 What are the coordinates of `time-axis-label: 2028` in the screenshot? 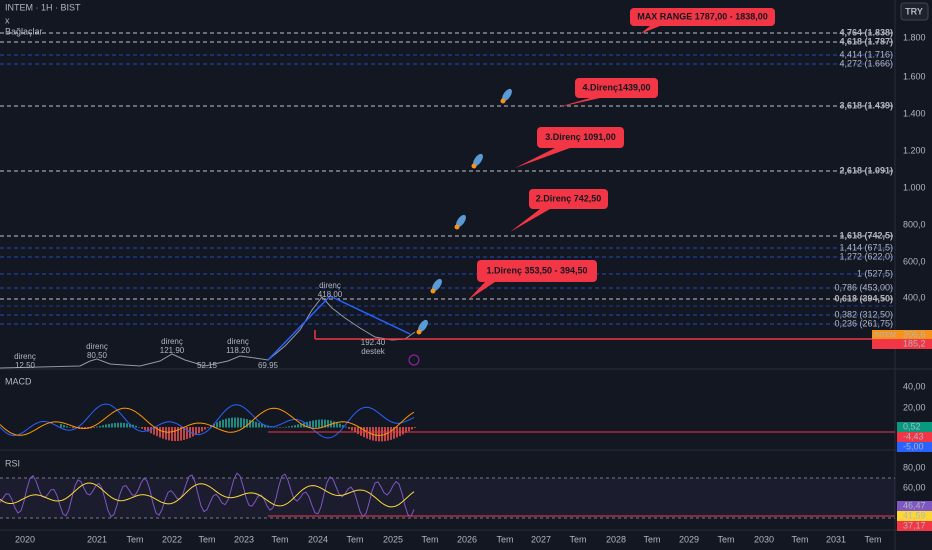 It's located at (616, 539).